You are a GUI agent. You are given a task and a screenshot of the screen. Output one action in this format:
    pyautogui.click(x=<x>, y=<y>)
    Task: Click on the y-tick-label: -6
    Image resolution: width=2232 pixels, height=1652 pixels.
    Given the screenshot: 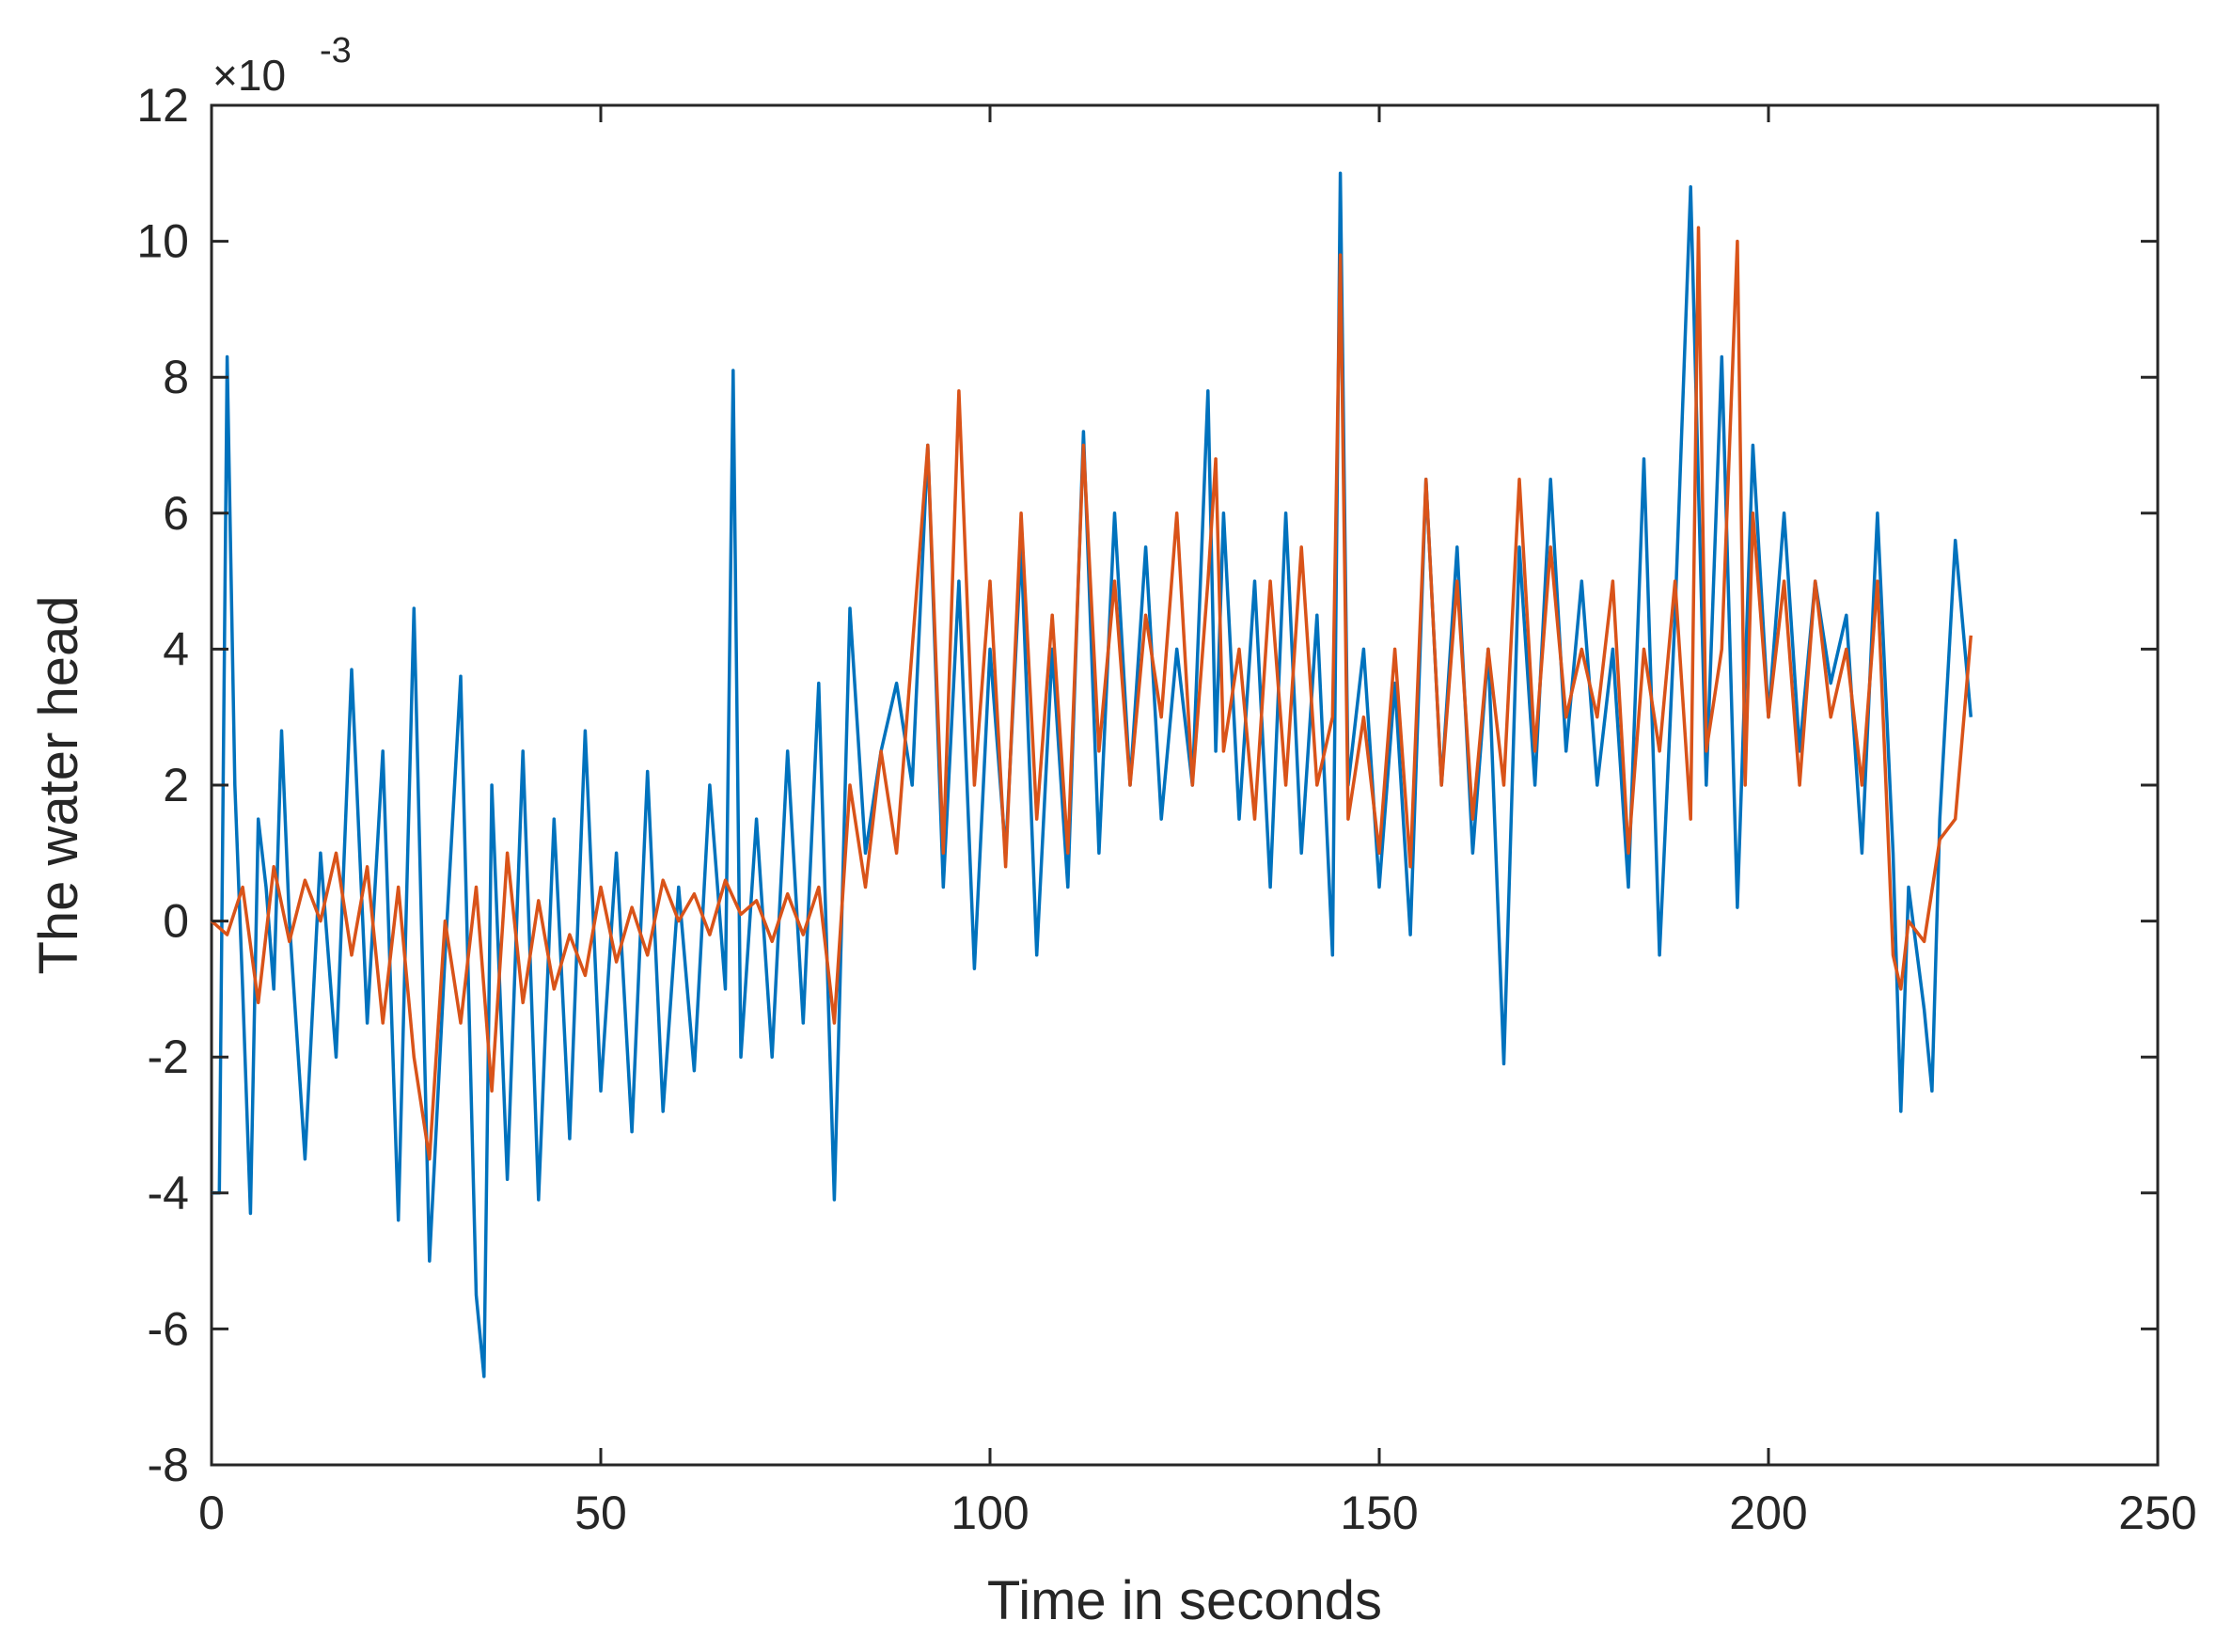 What is the action you would take?
    pyautogui.click(x=168, y=1329)
    